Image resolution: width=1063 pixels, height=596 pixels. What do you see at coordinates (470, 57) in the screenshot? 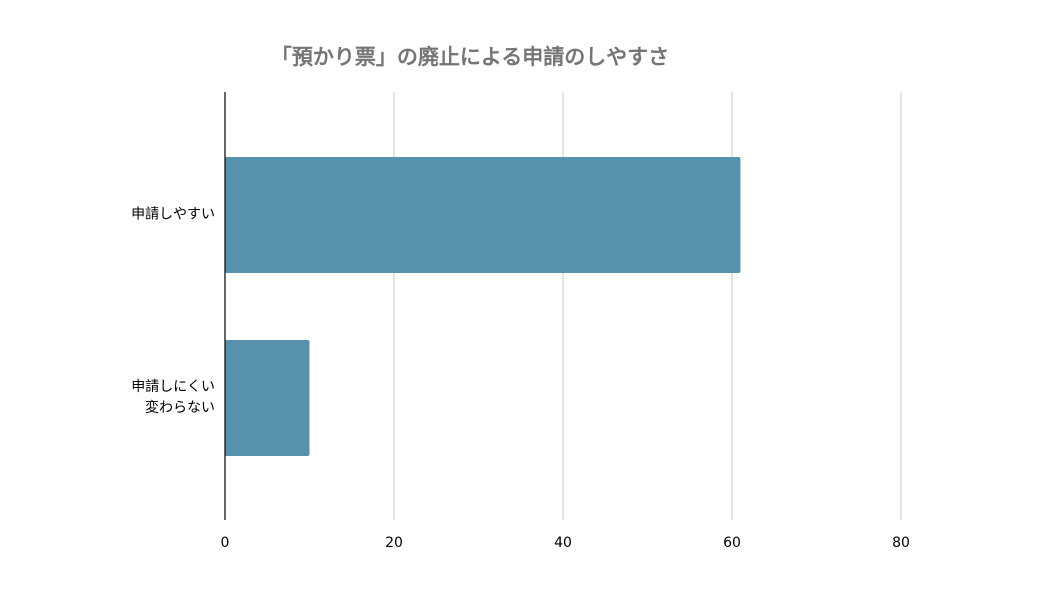
I see `chart-title: 「預かり票」の廃止による申請のしやすさ` at bounding box center [470, 57].